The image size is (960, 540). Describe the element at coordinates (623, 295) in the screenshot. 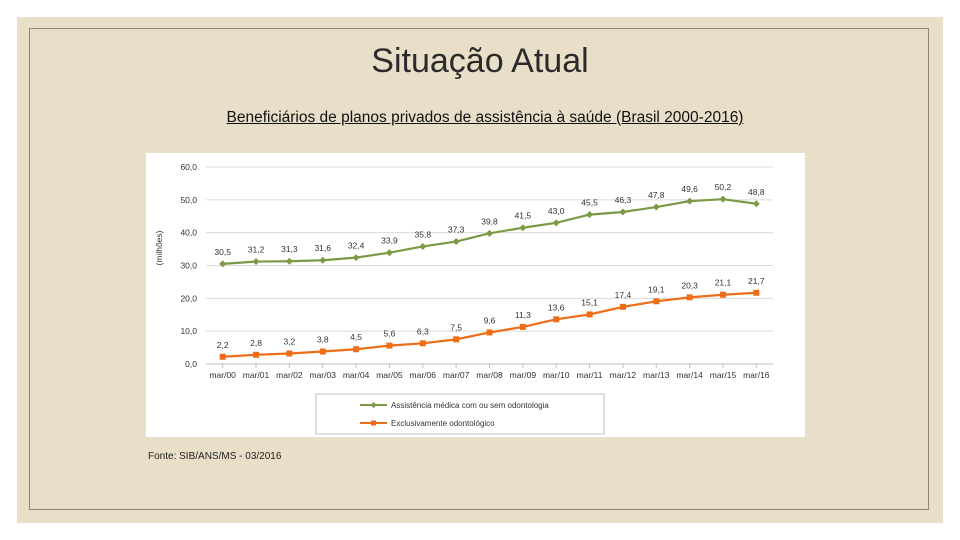

I see `data-label: 17,4` at that location.